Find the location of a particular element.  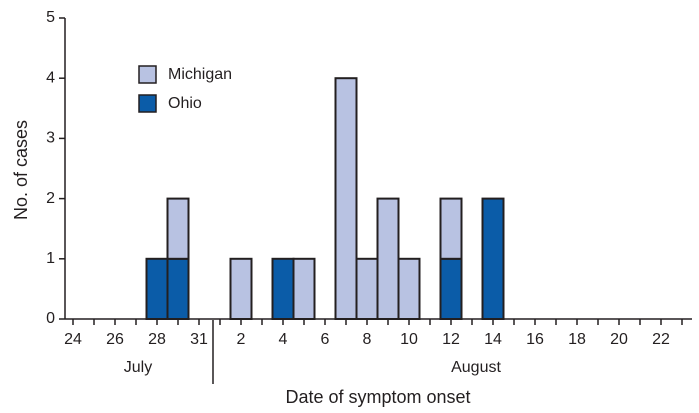

y-tick-label: 5 is located at coordinates (50, 17).